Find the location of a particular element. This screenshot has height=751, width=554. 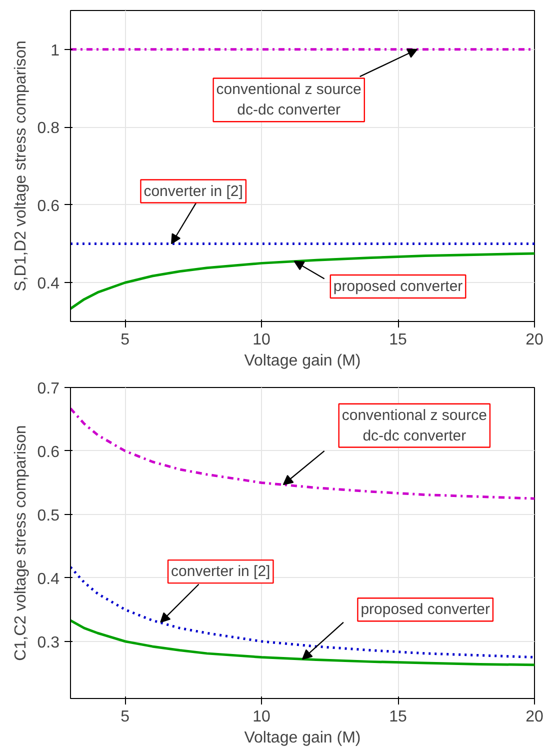

y-tick-label: 0.7 is located at coordinates (48, 389).